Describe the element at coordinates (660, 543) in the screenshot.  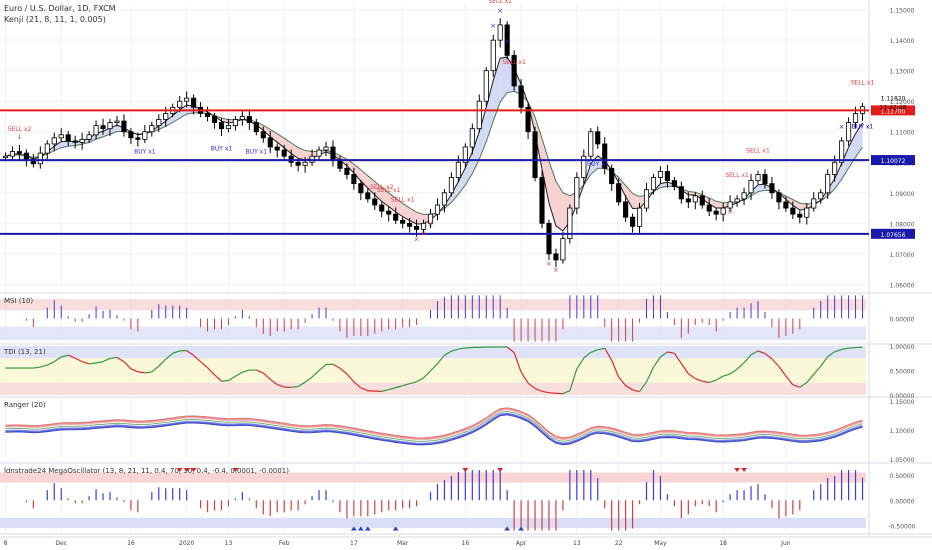
I see `time-tick-label: May` at that location.